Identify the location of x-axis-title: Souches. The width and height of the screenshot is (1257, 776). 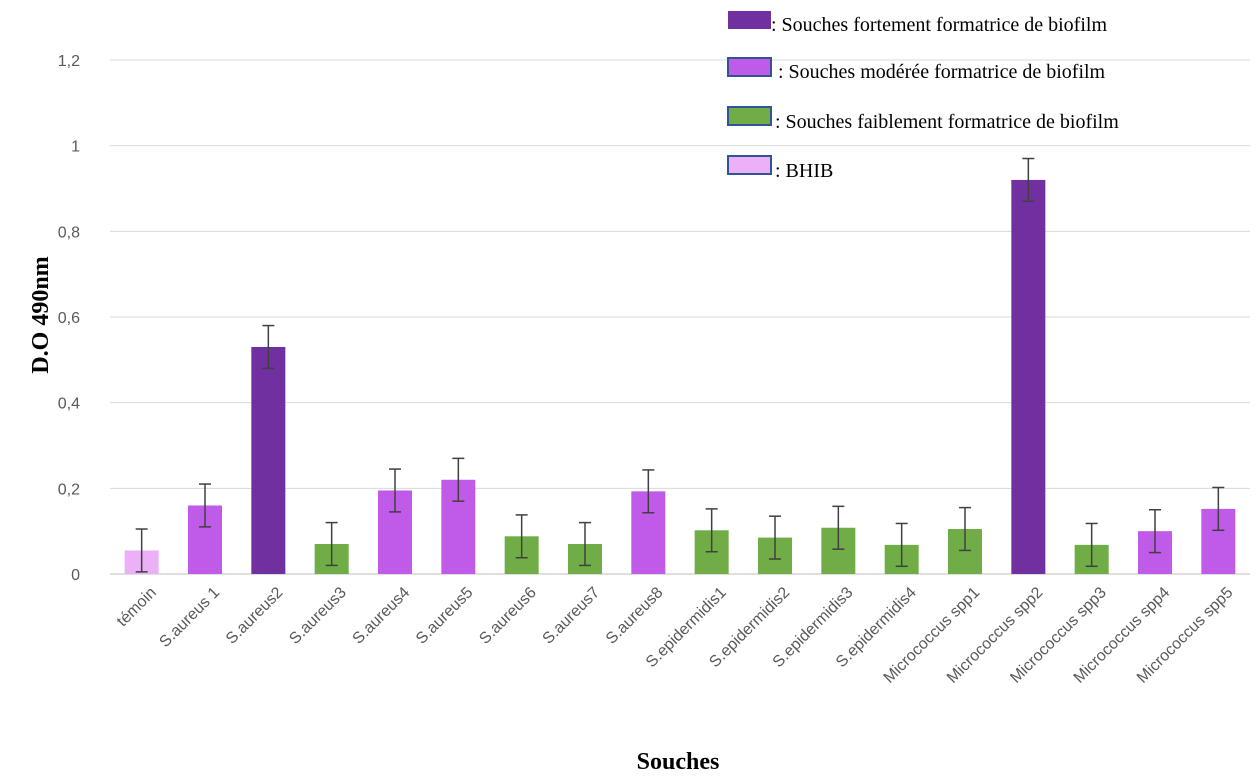
(678, 762).